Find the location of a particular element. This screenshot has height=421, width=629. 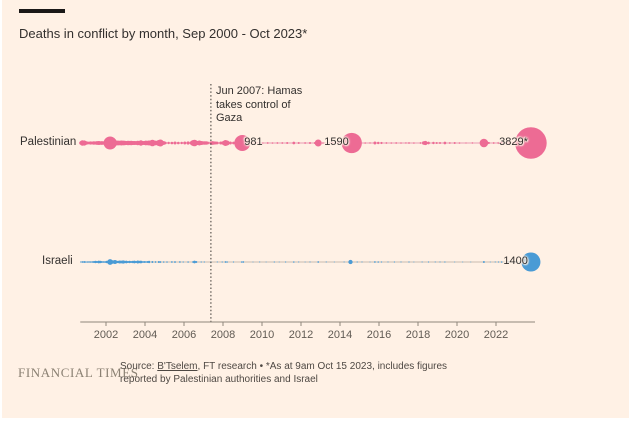

source-link: B'Tselem is located at coordinates (177, 366).